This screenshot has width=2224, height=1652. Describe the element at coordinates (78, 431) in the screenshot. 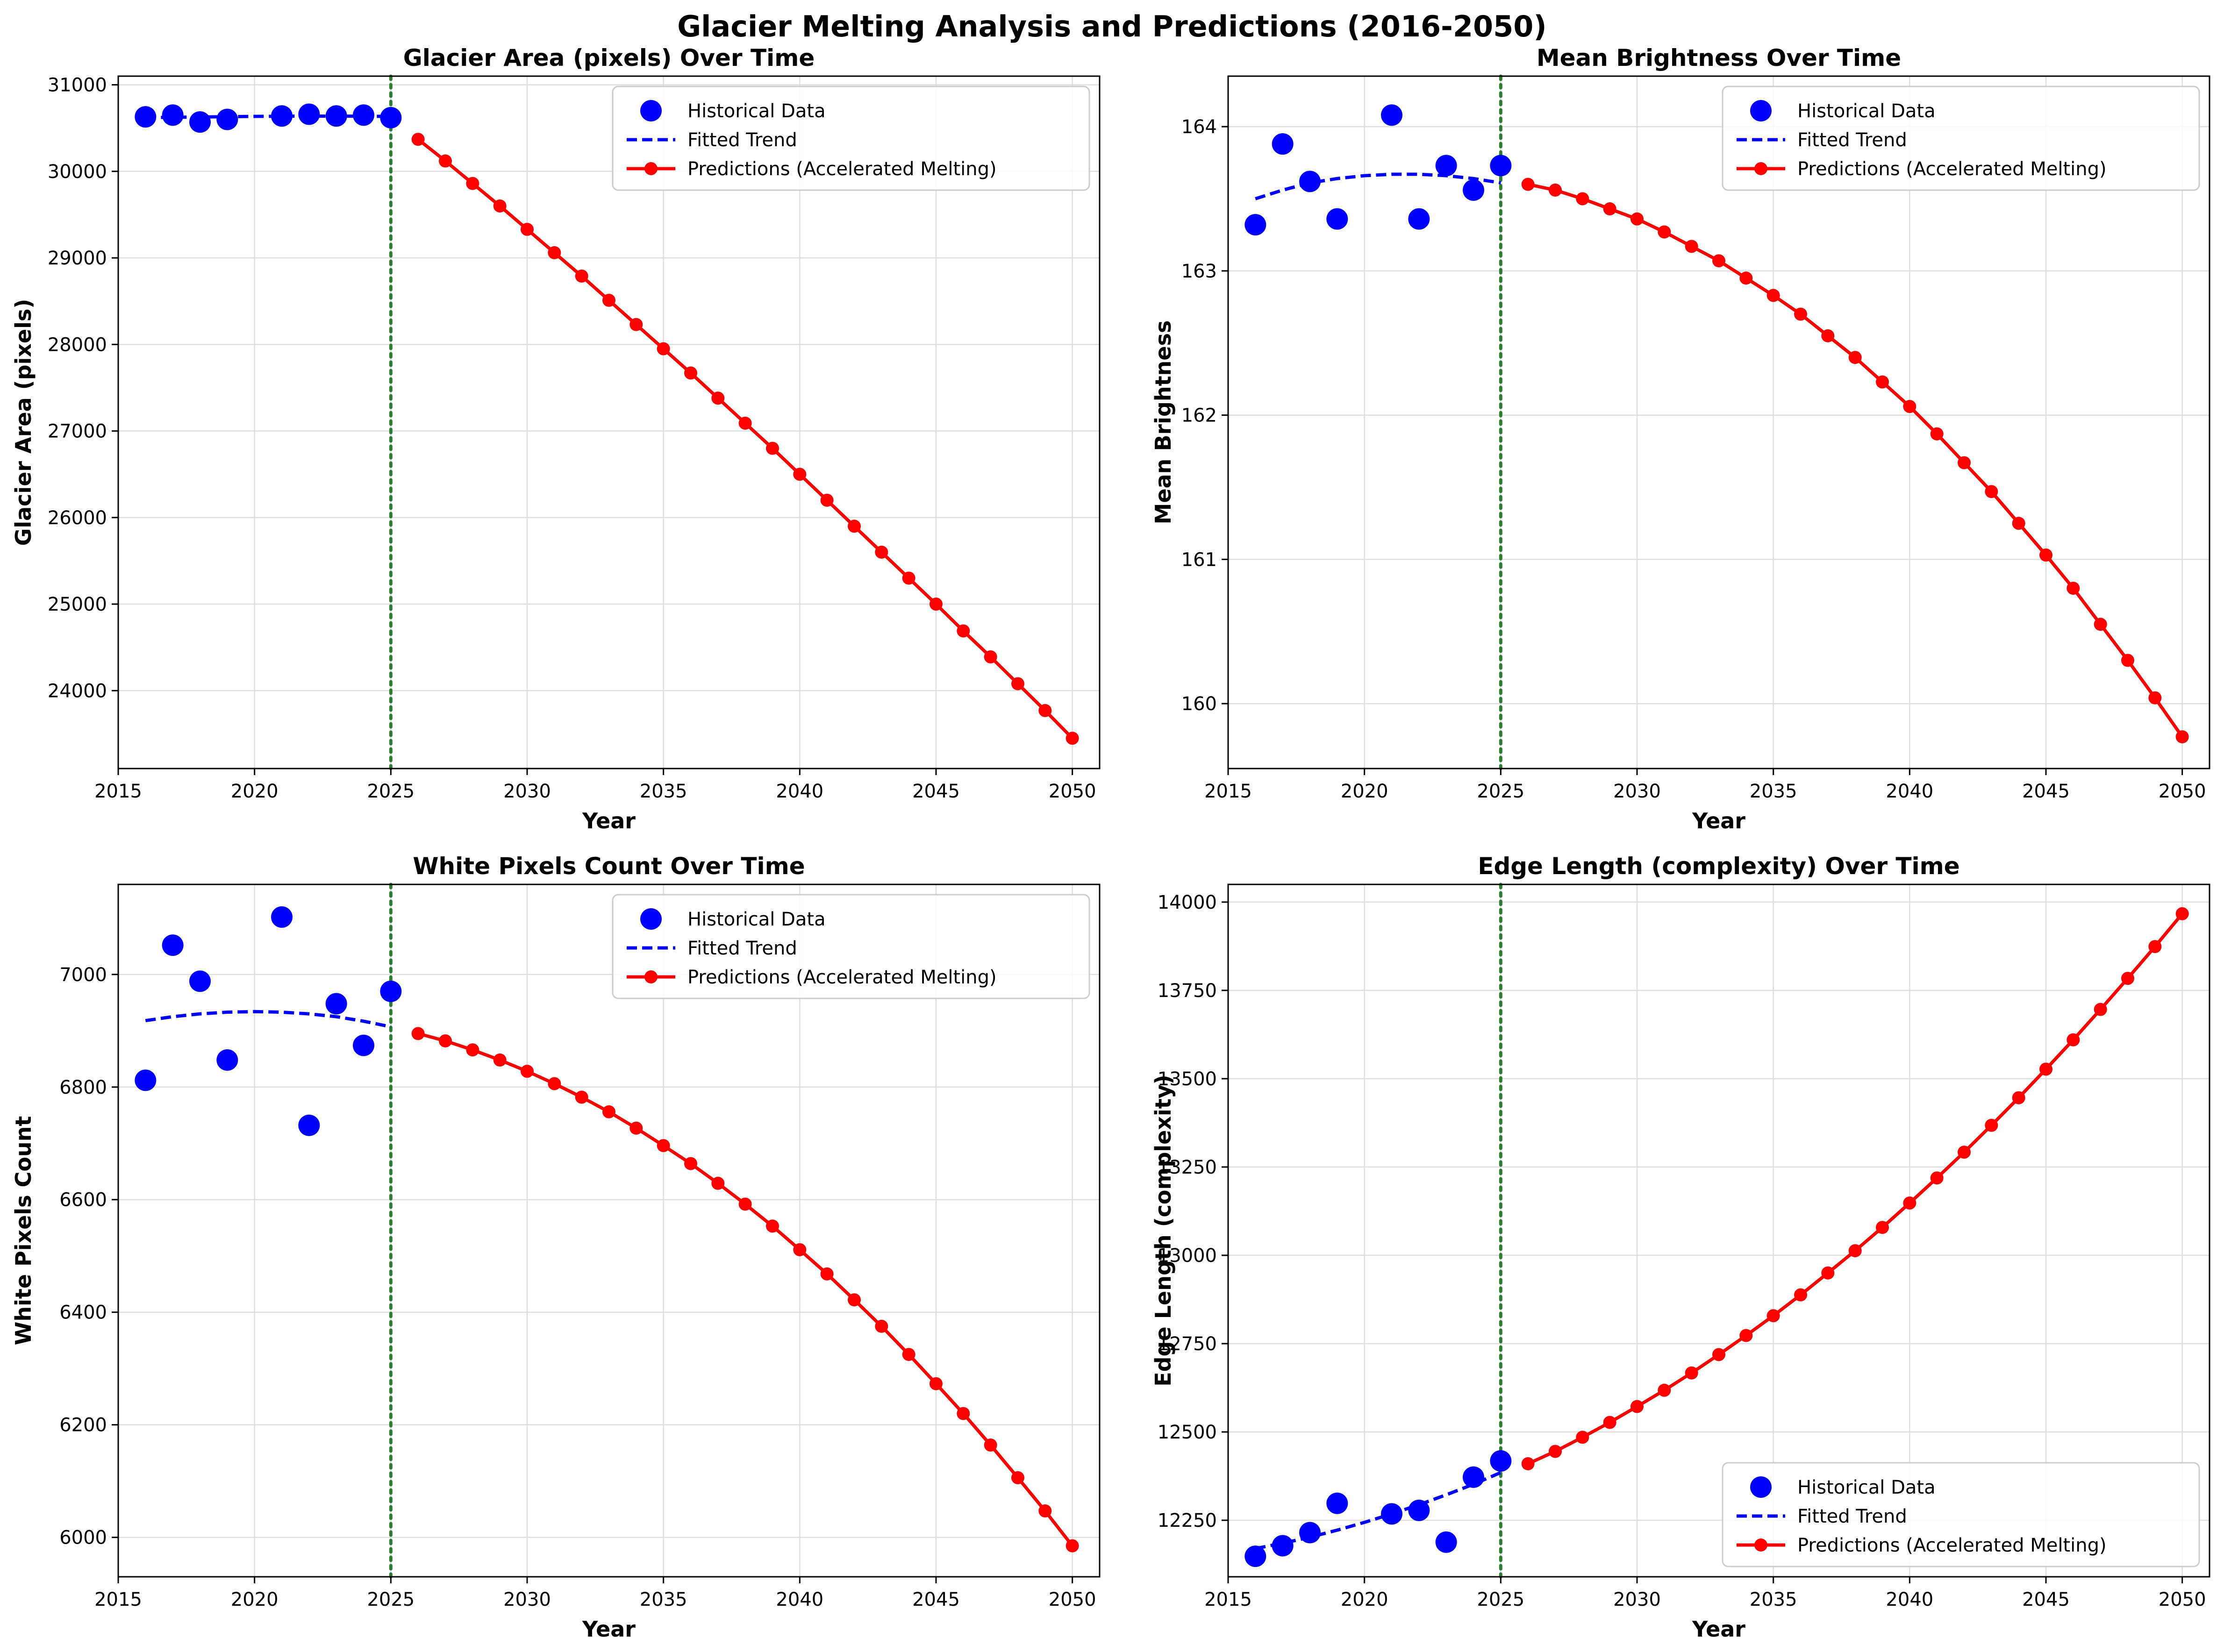

I see `y-tick-label: 27000` at that location.